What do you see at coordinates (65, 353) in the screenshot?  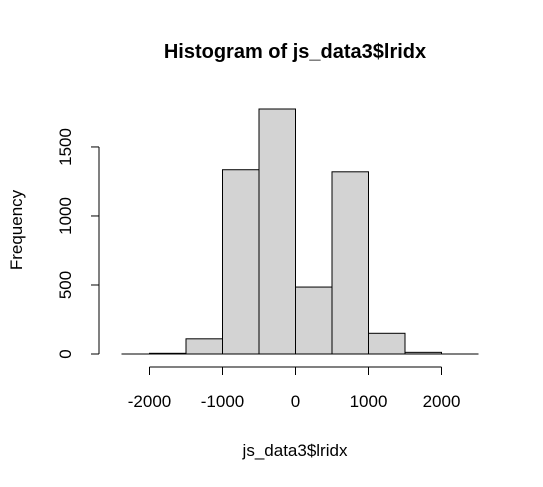 I see `y-tick-label: 0` at bounding box center [65, 353].